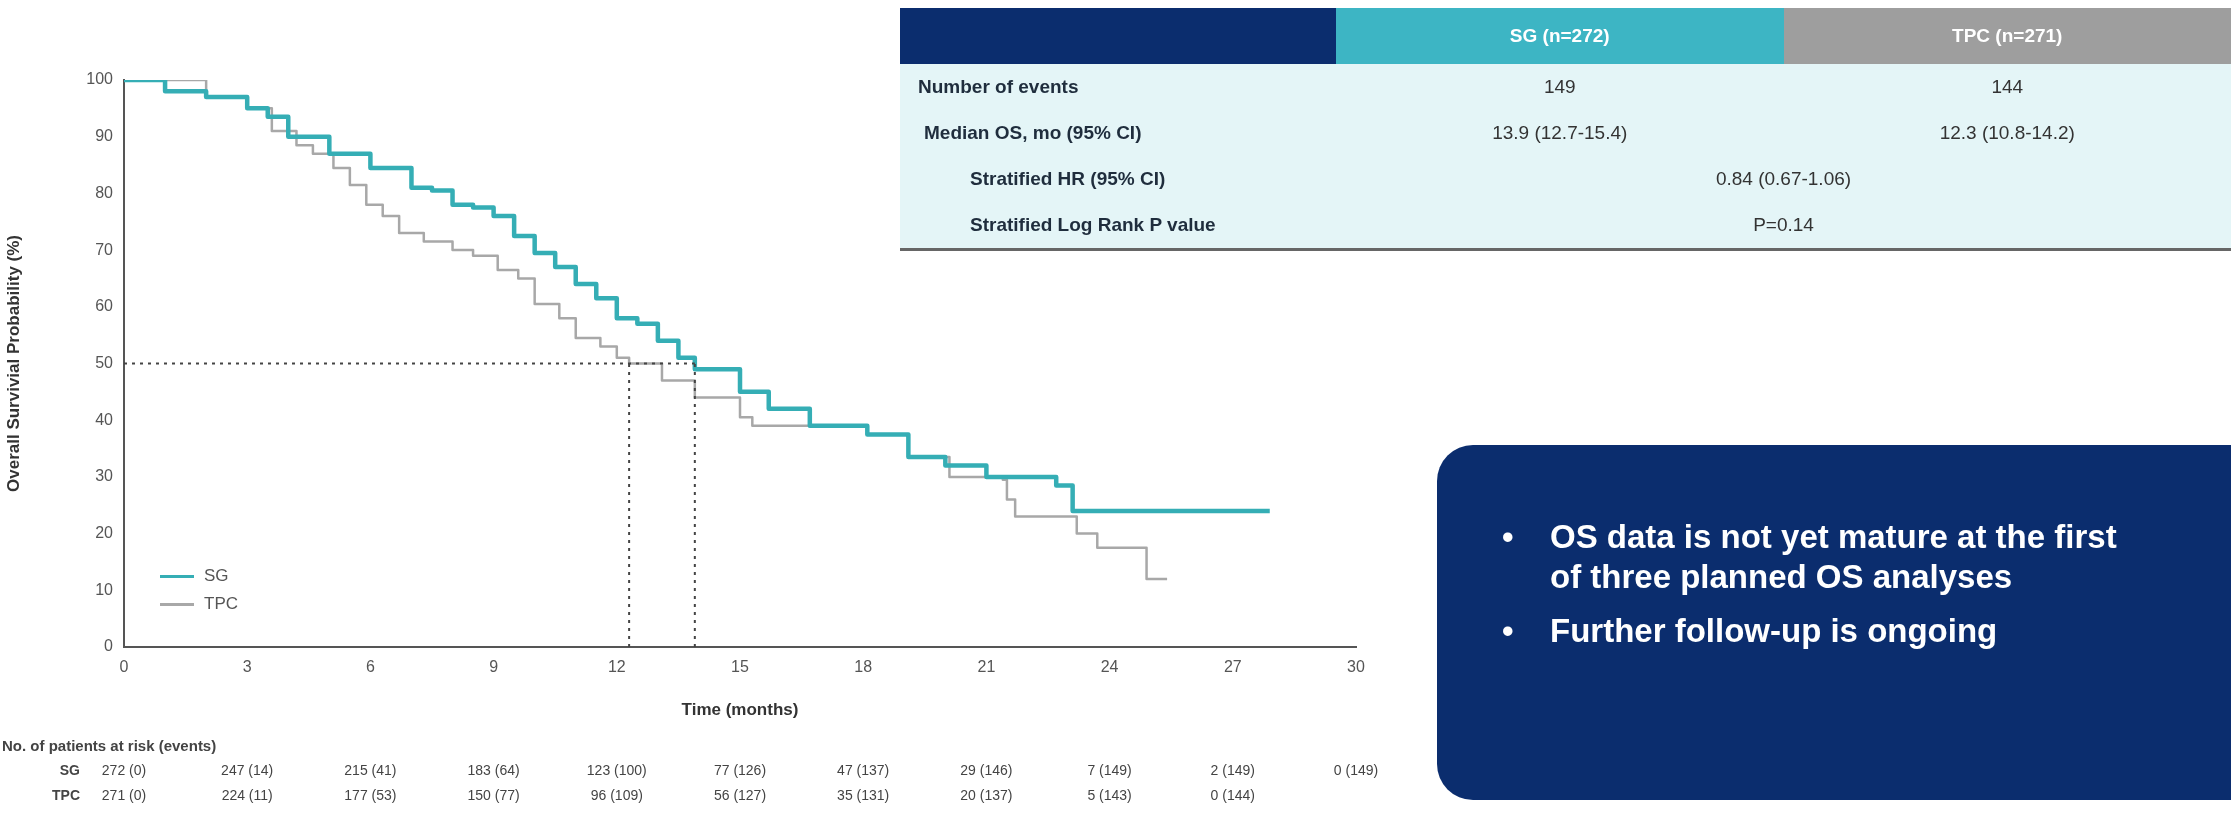 The height and width of the screenshot is (828, 2231). What do you see at coordinates (986, 770) in the screenshot?
I see `text: 29 (146)` at bounding box center [986, 770].